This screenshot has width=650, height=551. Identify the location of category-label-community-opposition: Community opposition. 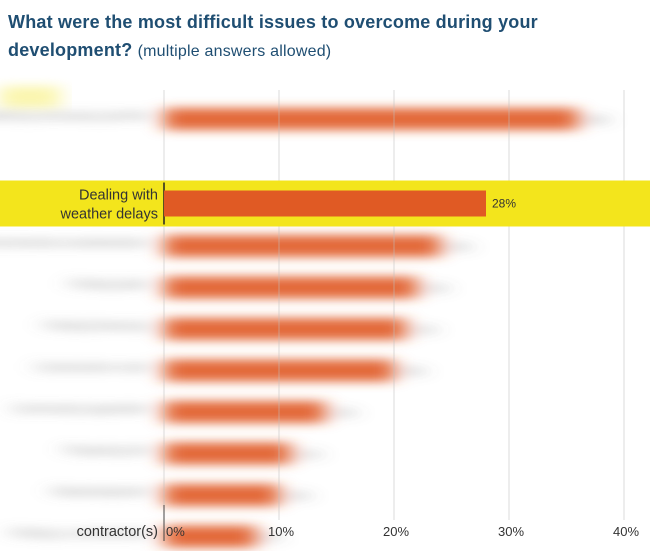
(80, 408).